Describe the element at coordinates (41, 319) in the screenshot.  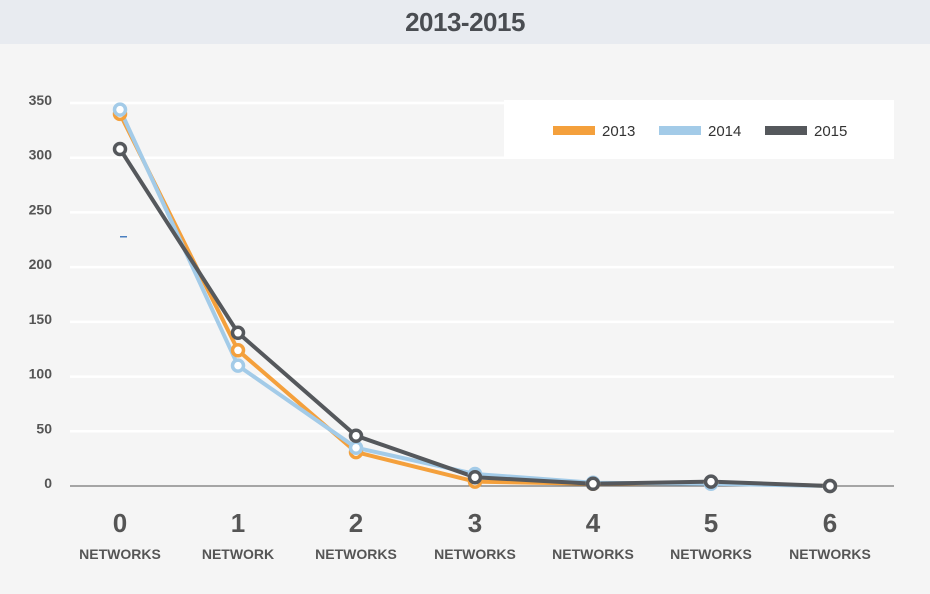
I see `y-tick-label: 150` at that location.